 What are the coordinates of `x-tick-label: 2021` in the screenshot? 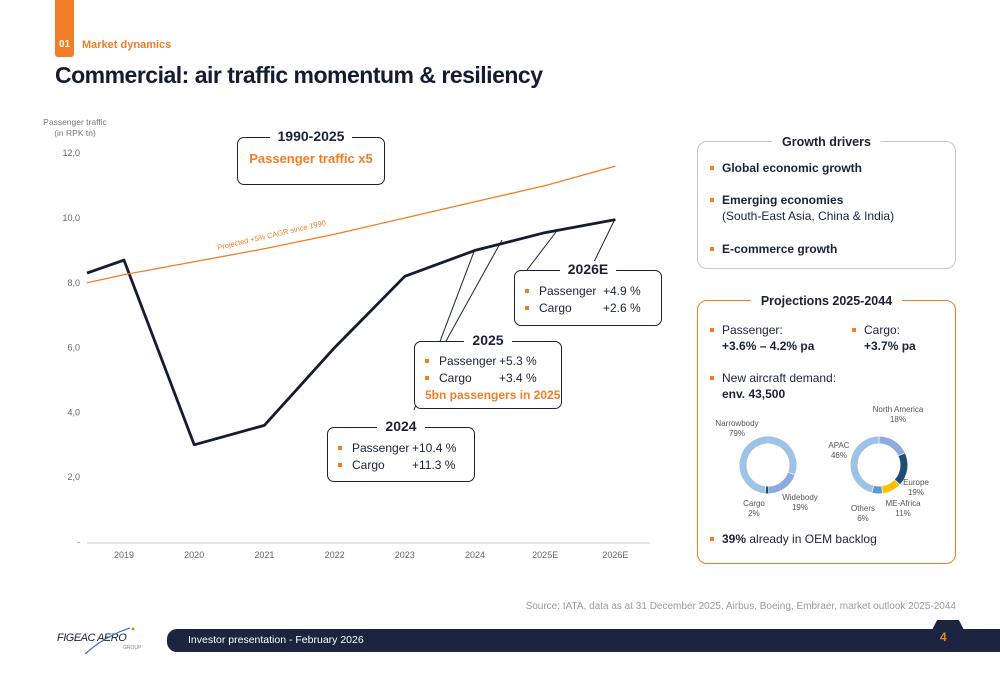 It's located at (264, 555).